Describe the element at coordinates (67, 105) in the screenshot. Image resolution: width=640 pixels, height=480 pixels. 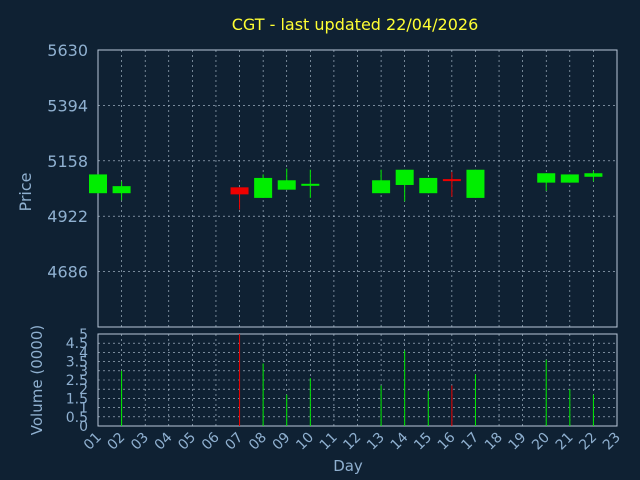
I see `price-tick-label: 5394` at that location.